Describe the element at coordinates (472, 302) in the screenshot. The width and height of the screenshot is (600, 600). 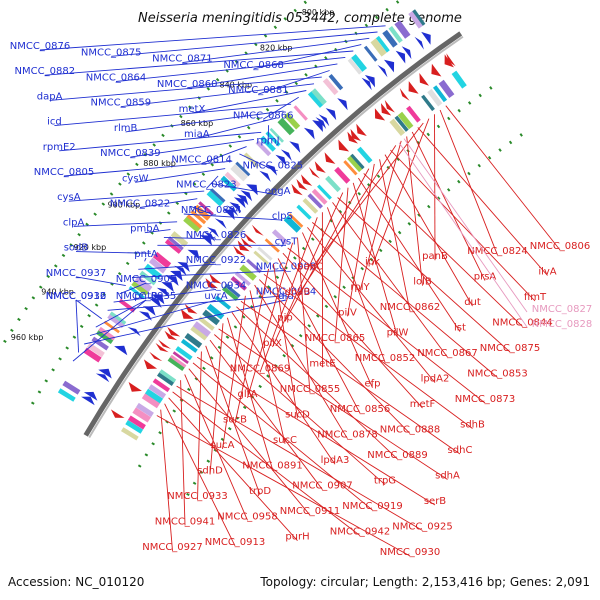
I see `gene-label: dut` at that location.